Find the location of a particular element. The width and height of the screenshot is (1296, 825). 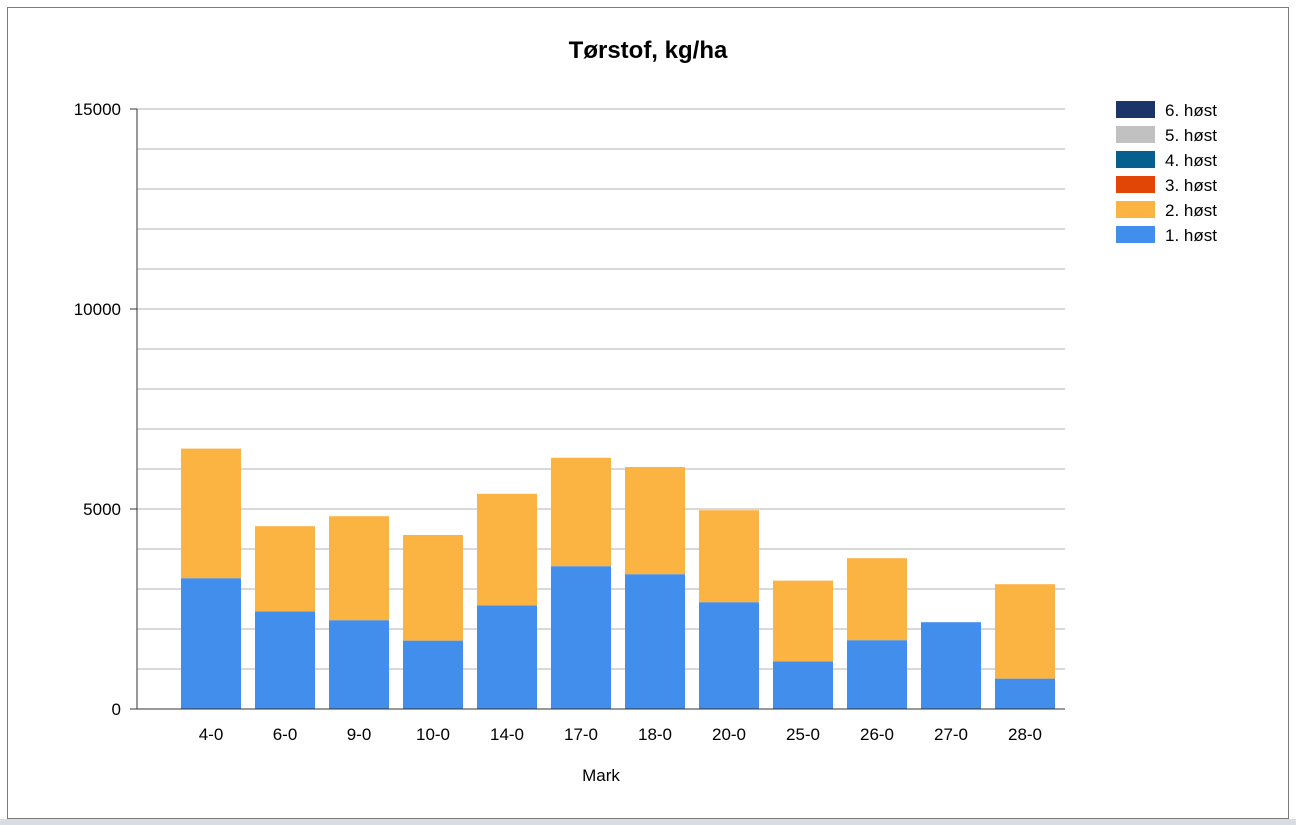

x-tick-label: 18-0 is located at coordinates (655, 734).